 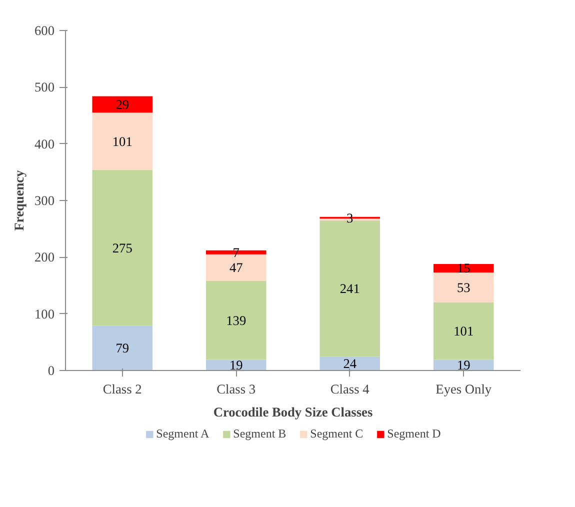 I want to click on data-label: 275, so click(x=122, y=248).